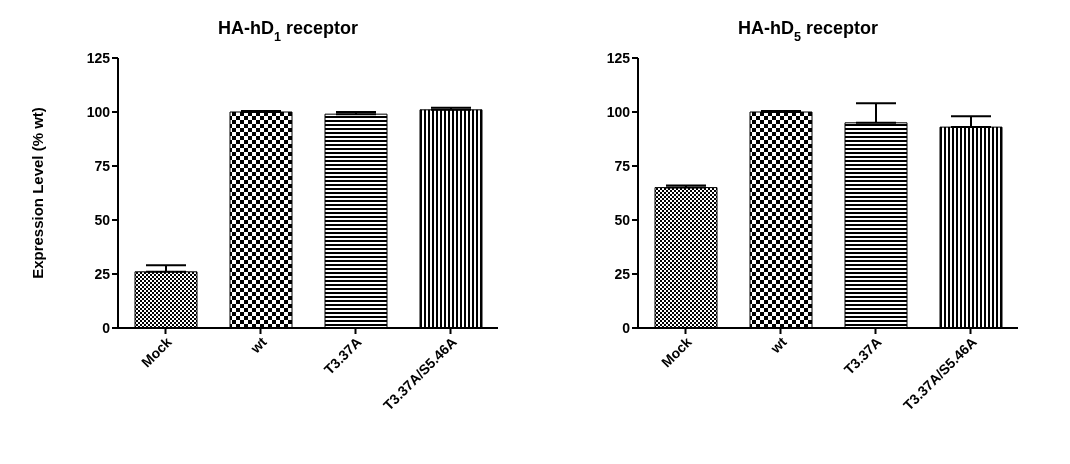 This screenshot has width=1070, height=464. I want to click on chart-title: HA-hD$_{5}$ receptor, so click(808, 31).